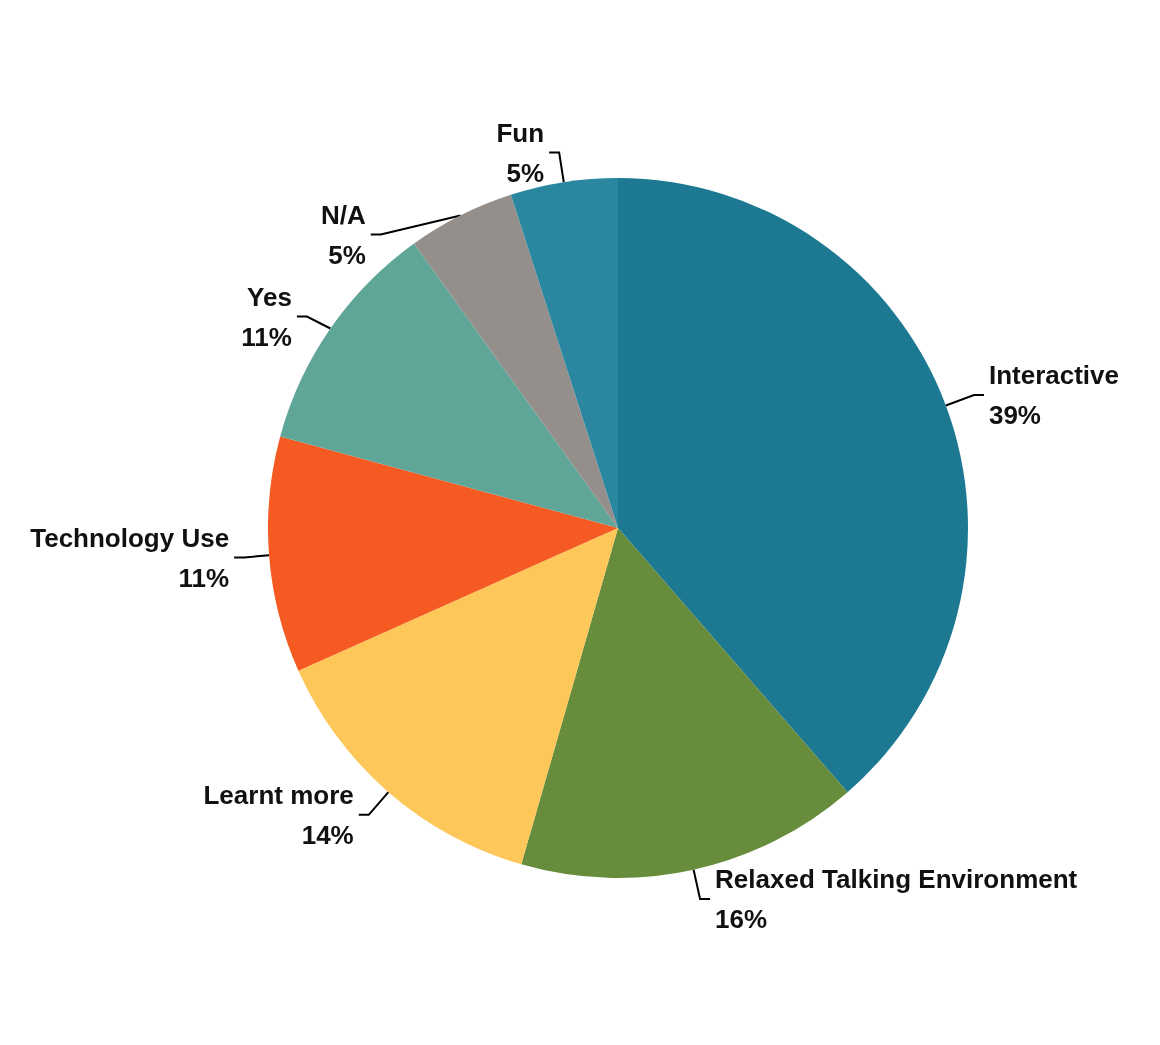 This screenshot has height=1045, width=1160. I want to click on slice-label: Fun, so click(520, 132).